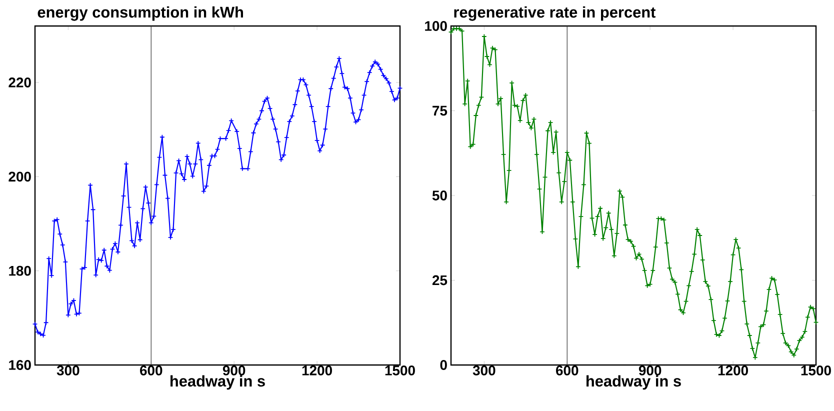 The width and height of the screenshot is (834, 411). Describe the element at coordinates (19, 83) in the screenshot. I see `y-tick-label: 220` at that location.